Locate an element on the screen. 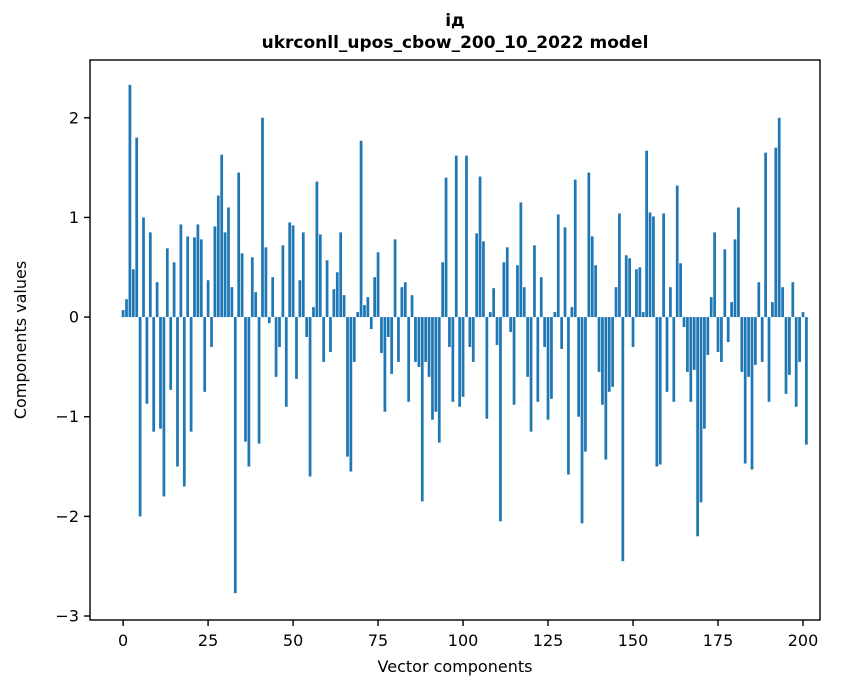 The image size is (847, 696). x-tick-label: 75 is located at coordinates (378, 640).